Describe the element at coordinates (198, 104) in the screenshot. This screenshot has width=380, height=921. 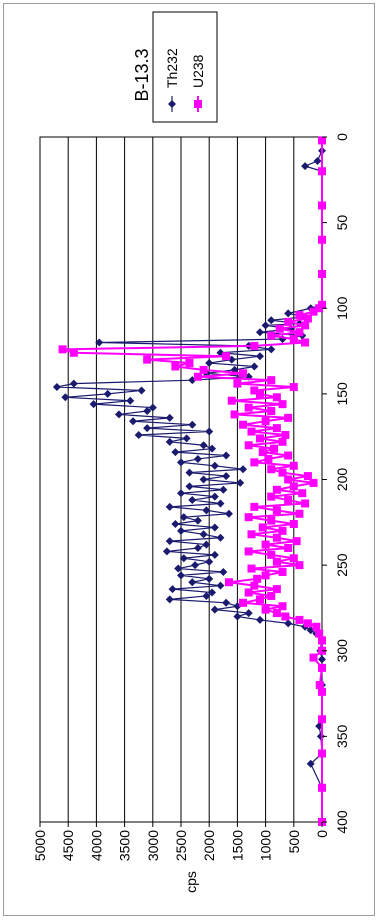
I see `legend-marker-u238` at that location.